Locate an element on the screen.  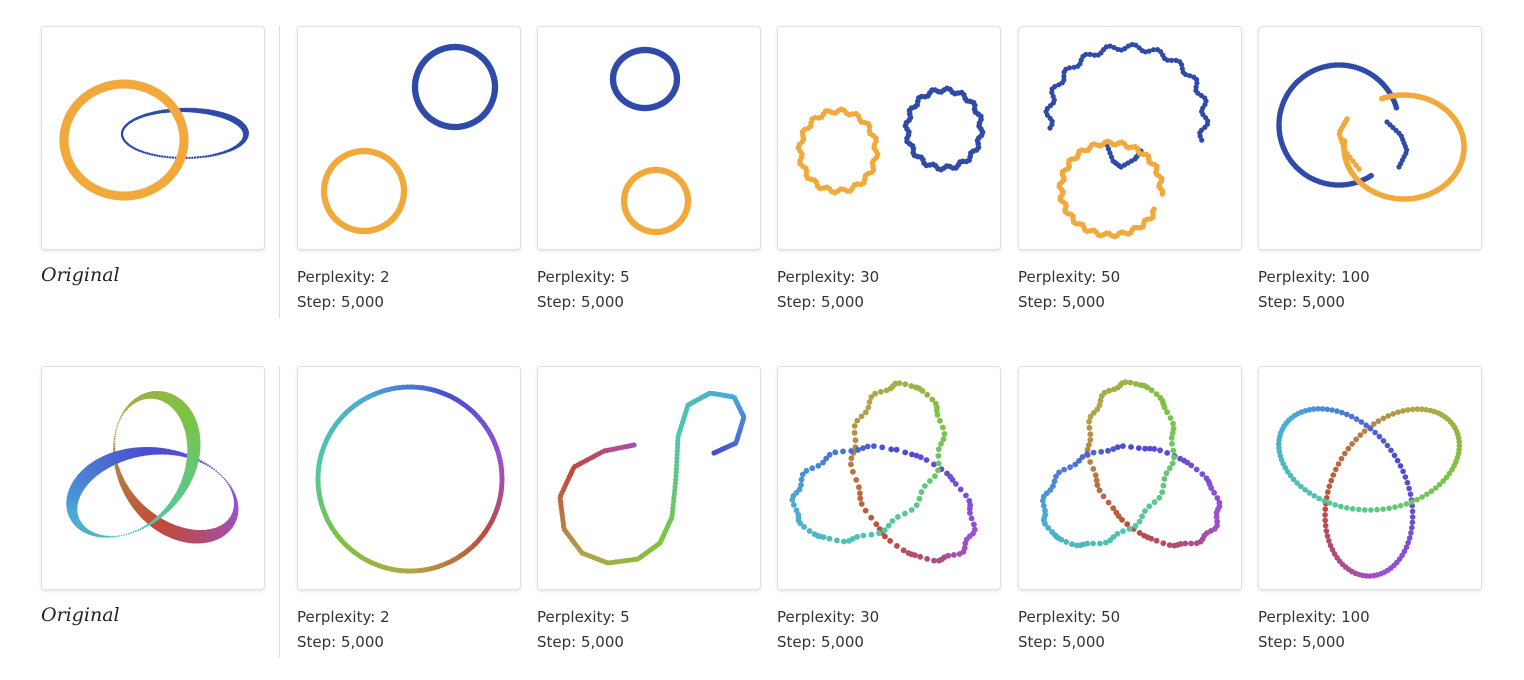
run-caption: Perplexity: 100 Step: 5,000 is located at coordinates (1314, 290).